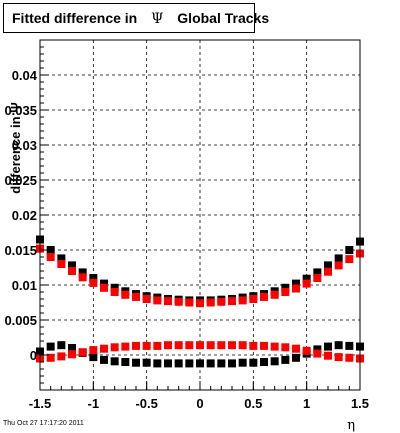  Describe the element at coordinates (43, 423) in the screenshot. I see `timestamp-footer: Thu Oct 27 17:17:20 2011` at that location.